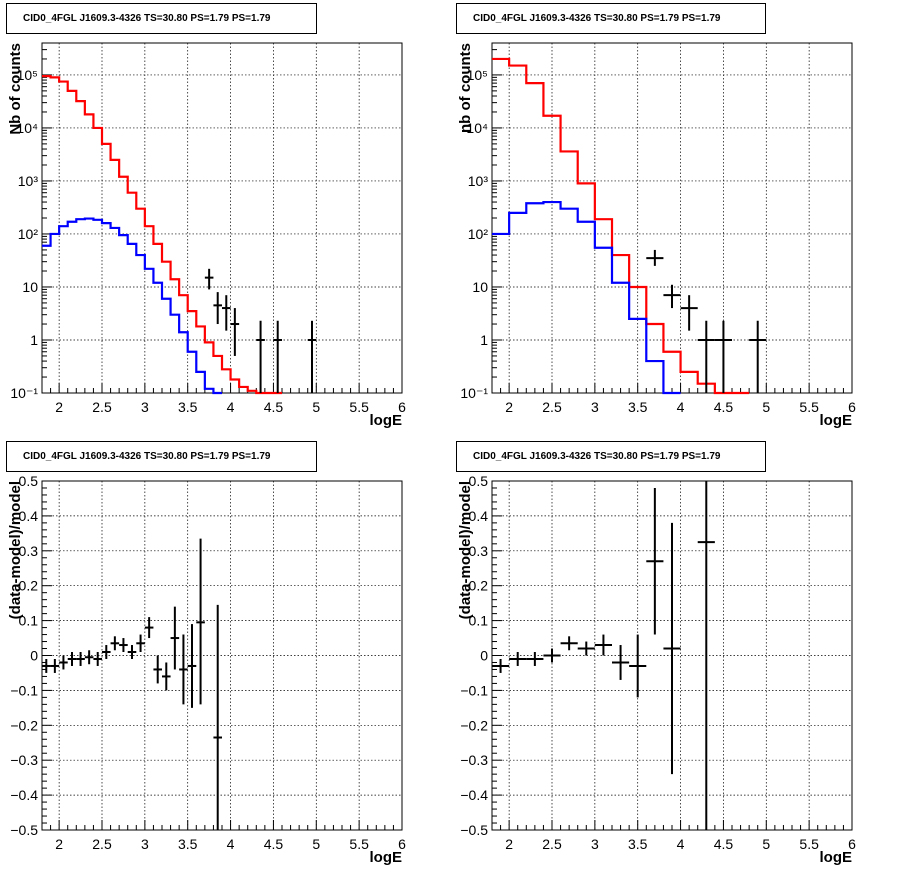  What do you see at coordinates (24, 795) in the screenshot?
I see `y-tick-label: −0.4` at bounding box center [24, 795].